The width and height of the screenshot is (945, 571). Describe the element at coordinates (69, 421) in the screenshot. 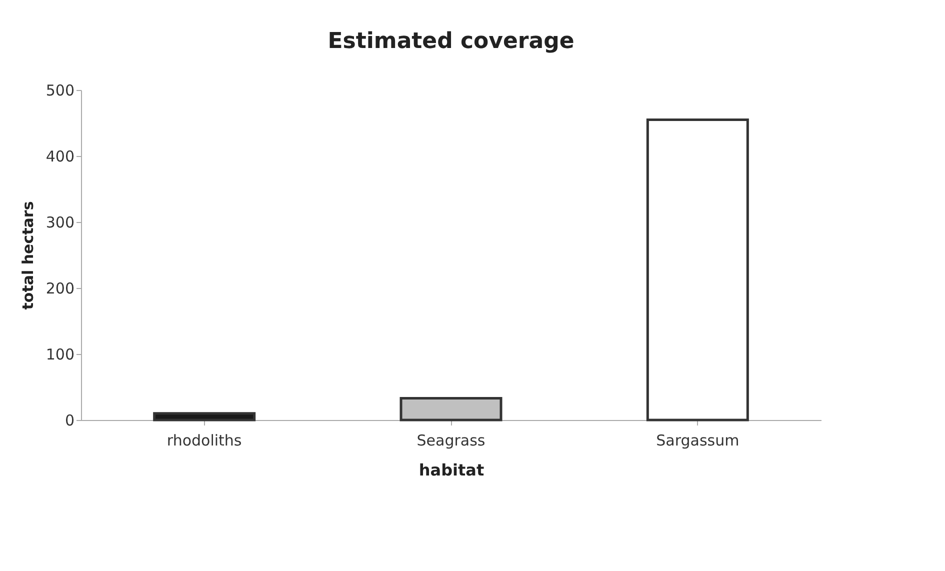

I see `y-tick-label: 0` at that location.